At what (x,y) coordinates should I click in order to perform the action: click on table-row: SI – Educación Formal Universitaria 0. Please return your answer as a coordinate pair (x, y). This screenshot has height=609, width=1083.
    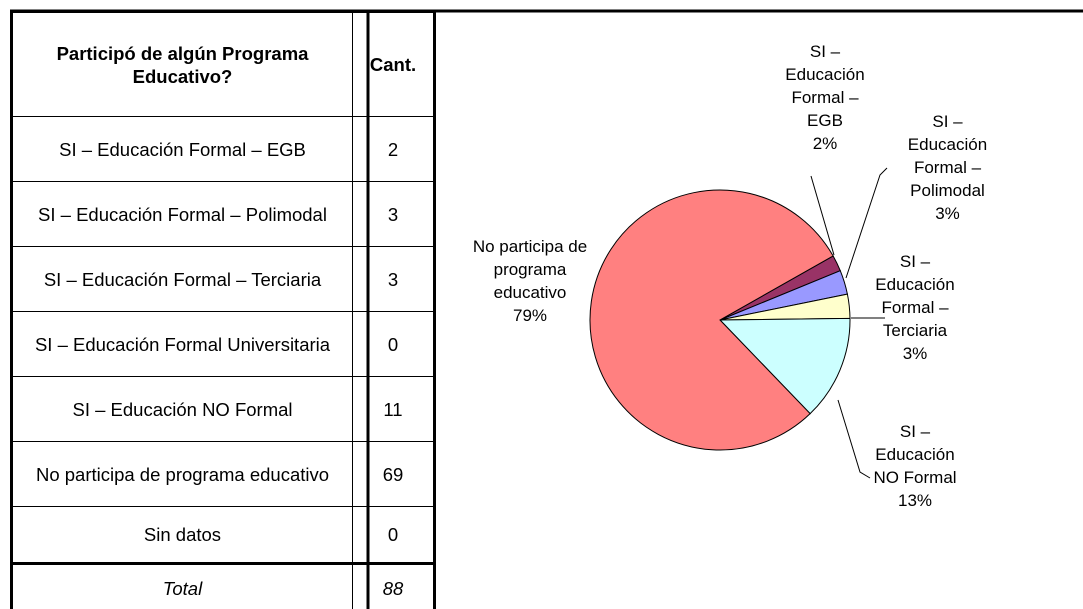
    Looking at the image, I should click on (223, 344).